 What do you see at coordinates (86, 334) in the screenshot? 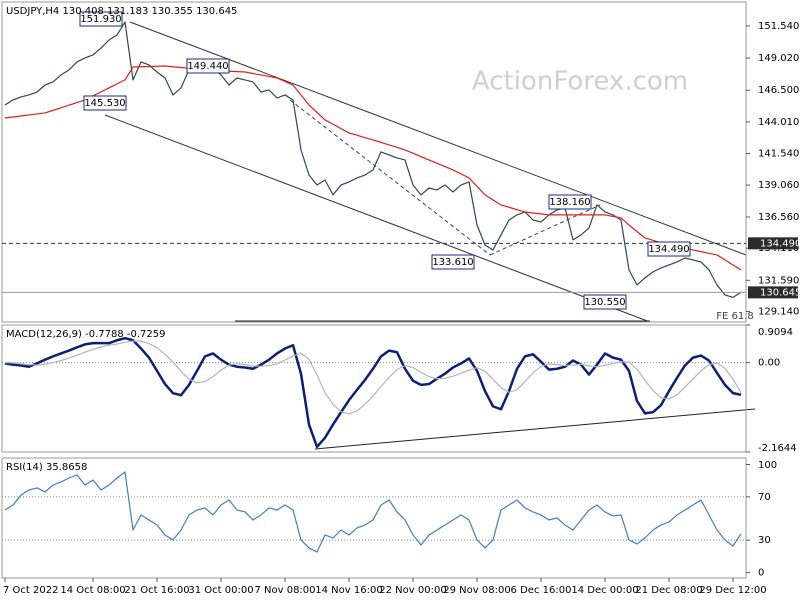
I see `panel-title: MACD(12,26,9) -0.7788 -0.7259` at bounding box center [86, 334].